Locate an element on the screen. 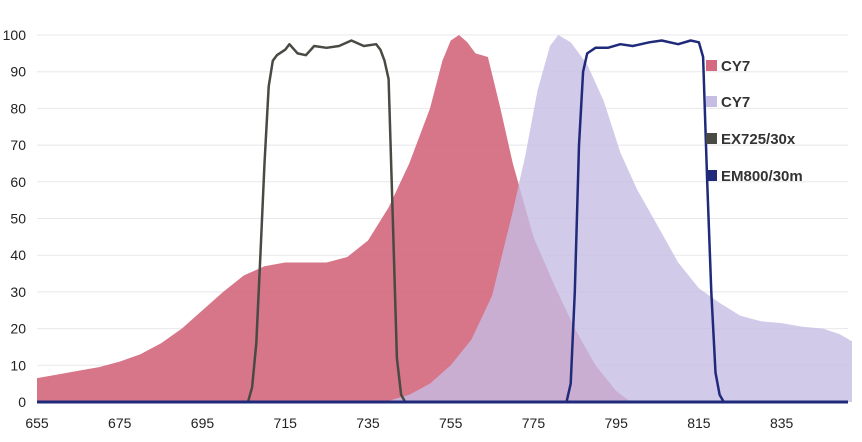  y-tick-label: 20 is located at coordinates (18, 329).